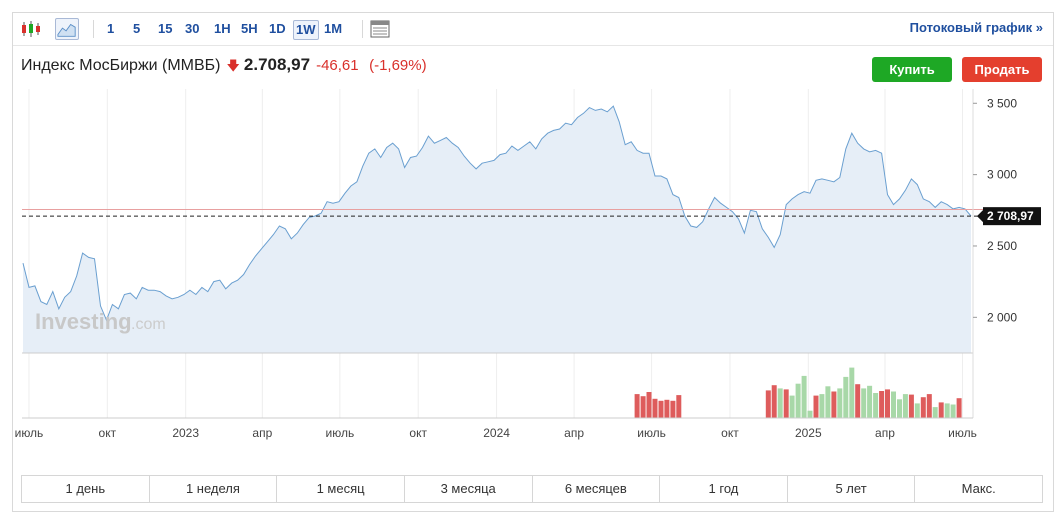  I want to click on period-1m: 1M, so click(333, 28).